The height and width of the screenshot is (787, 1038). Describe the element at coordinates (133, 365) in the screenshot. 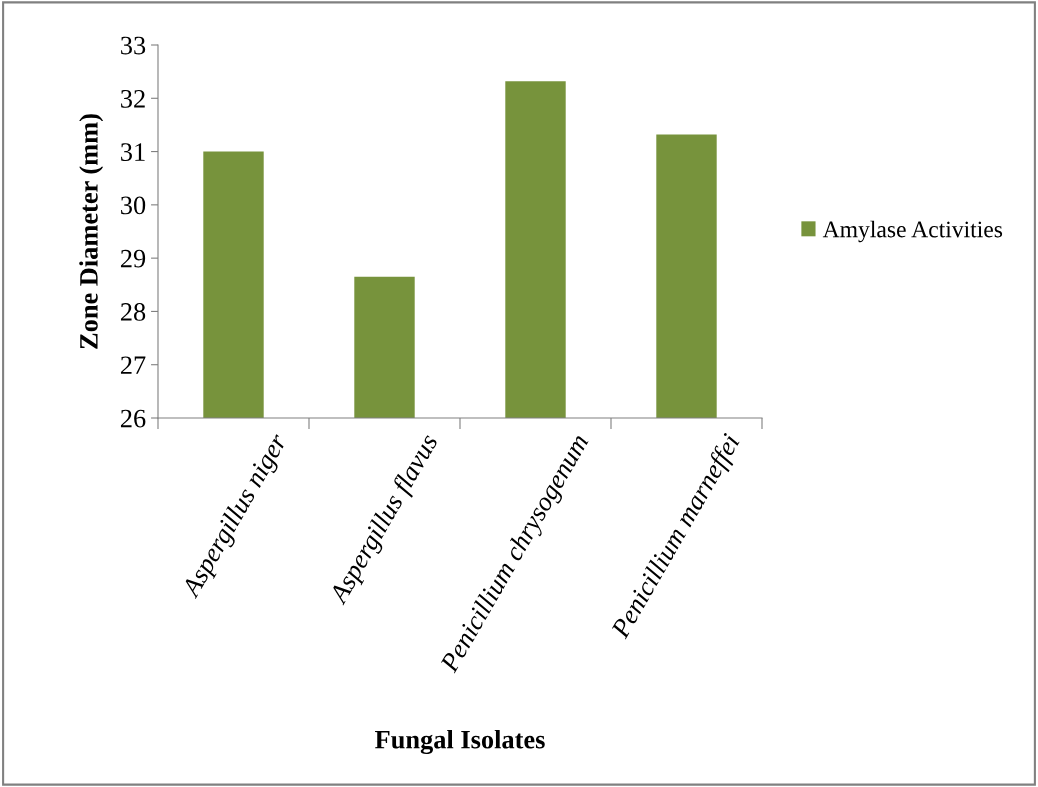

I see `y-tick-label: 27` at that location.